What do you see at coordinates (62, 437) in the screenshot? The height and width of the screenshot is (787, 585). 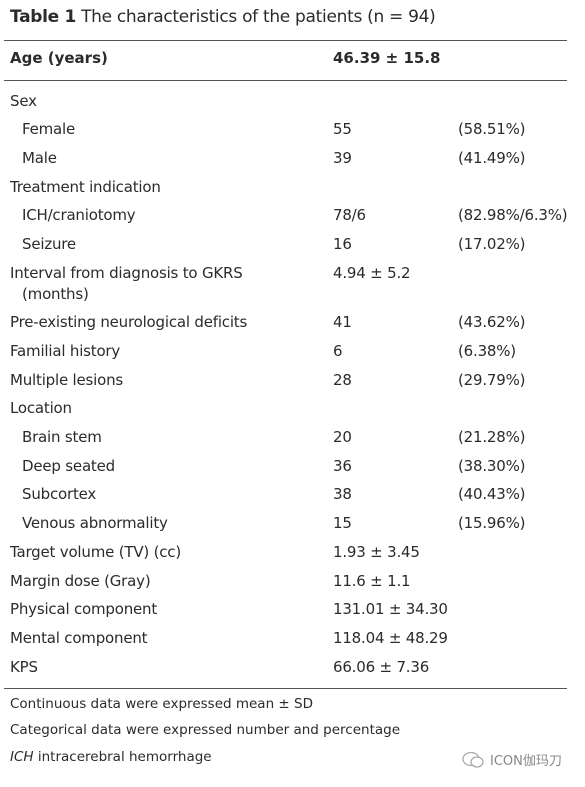 I see `row-label: Brain stem` at bounding box center [62, 437].